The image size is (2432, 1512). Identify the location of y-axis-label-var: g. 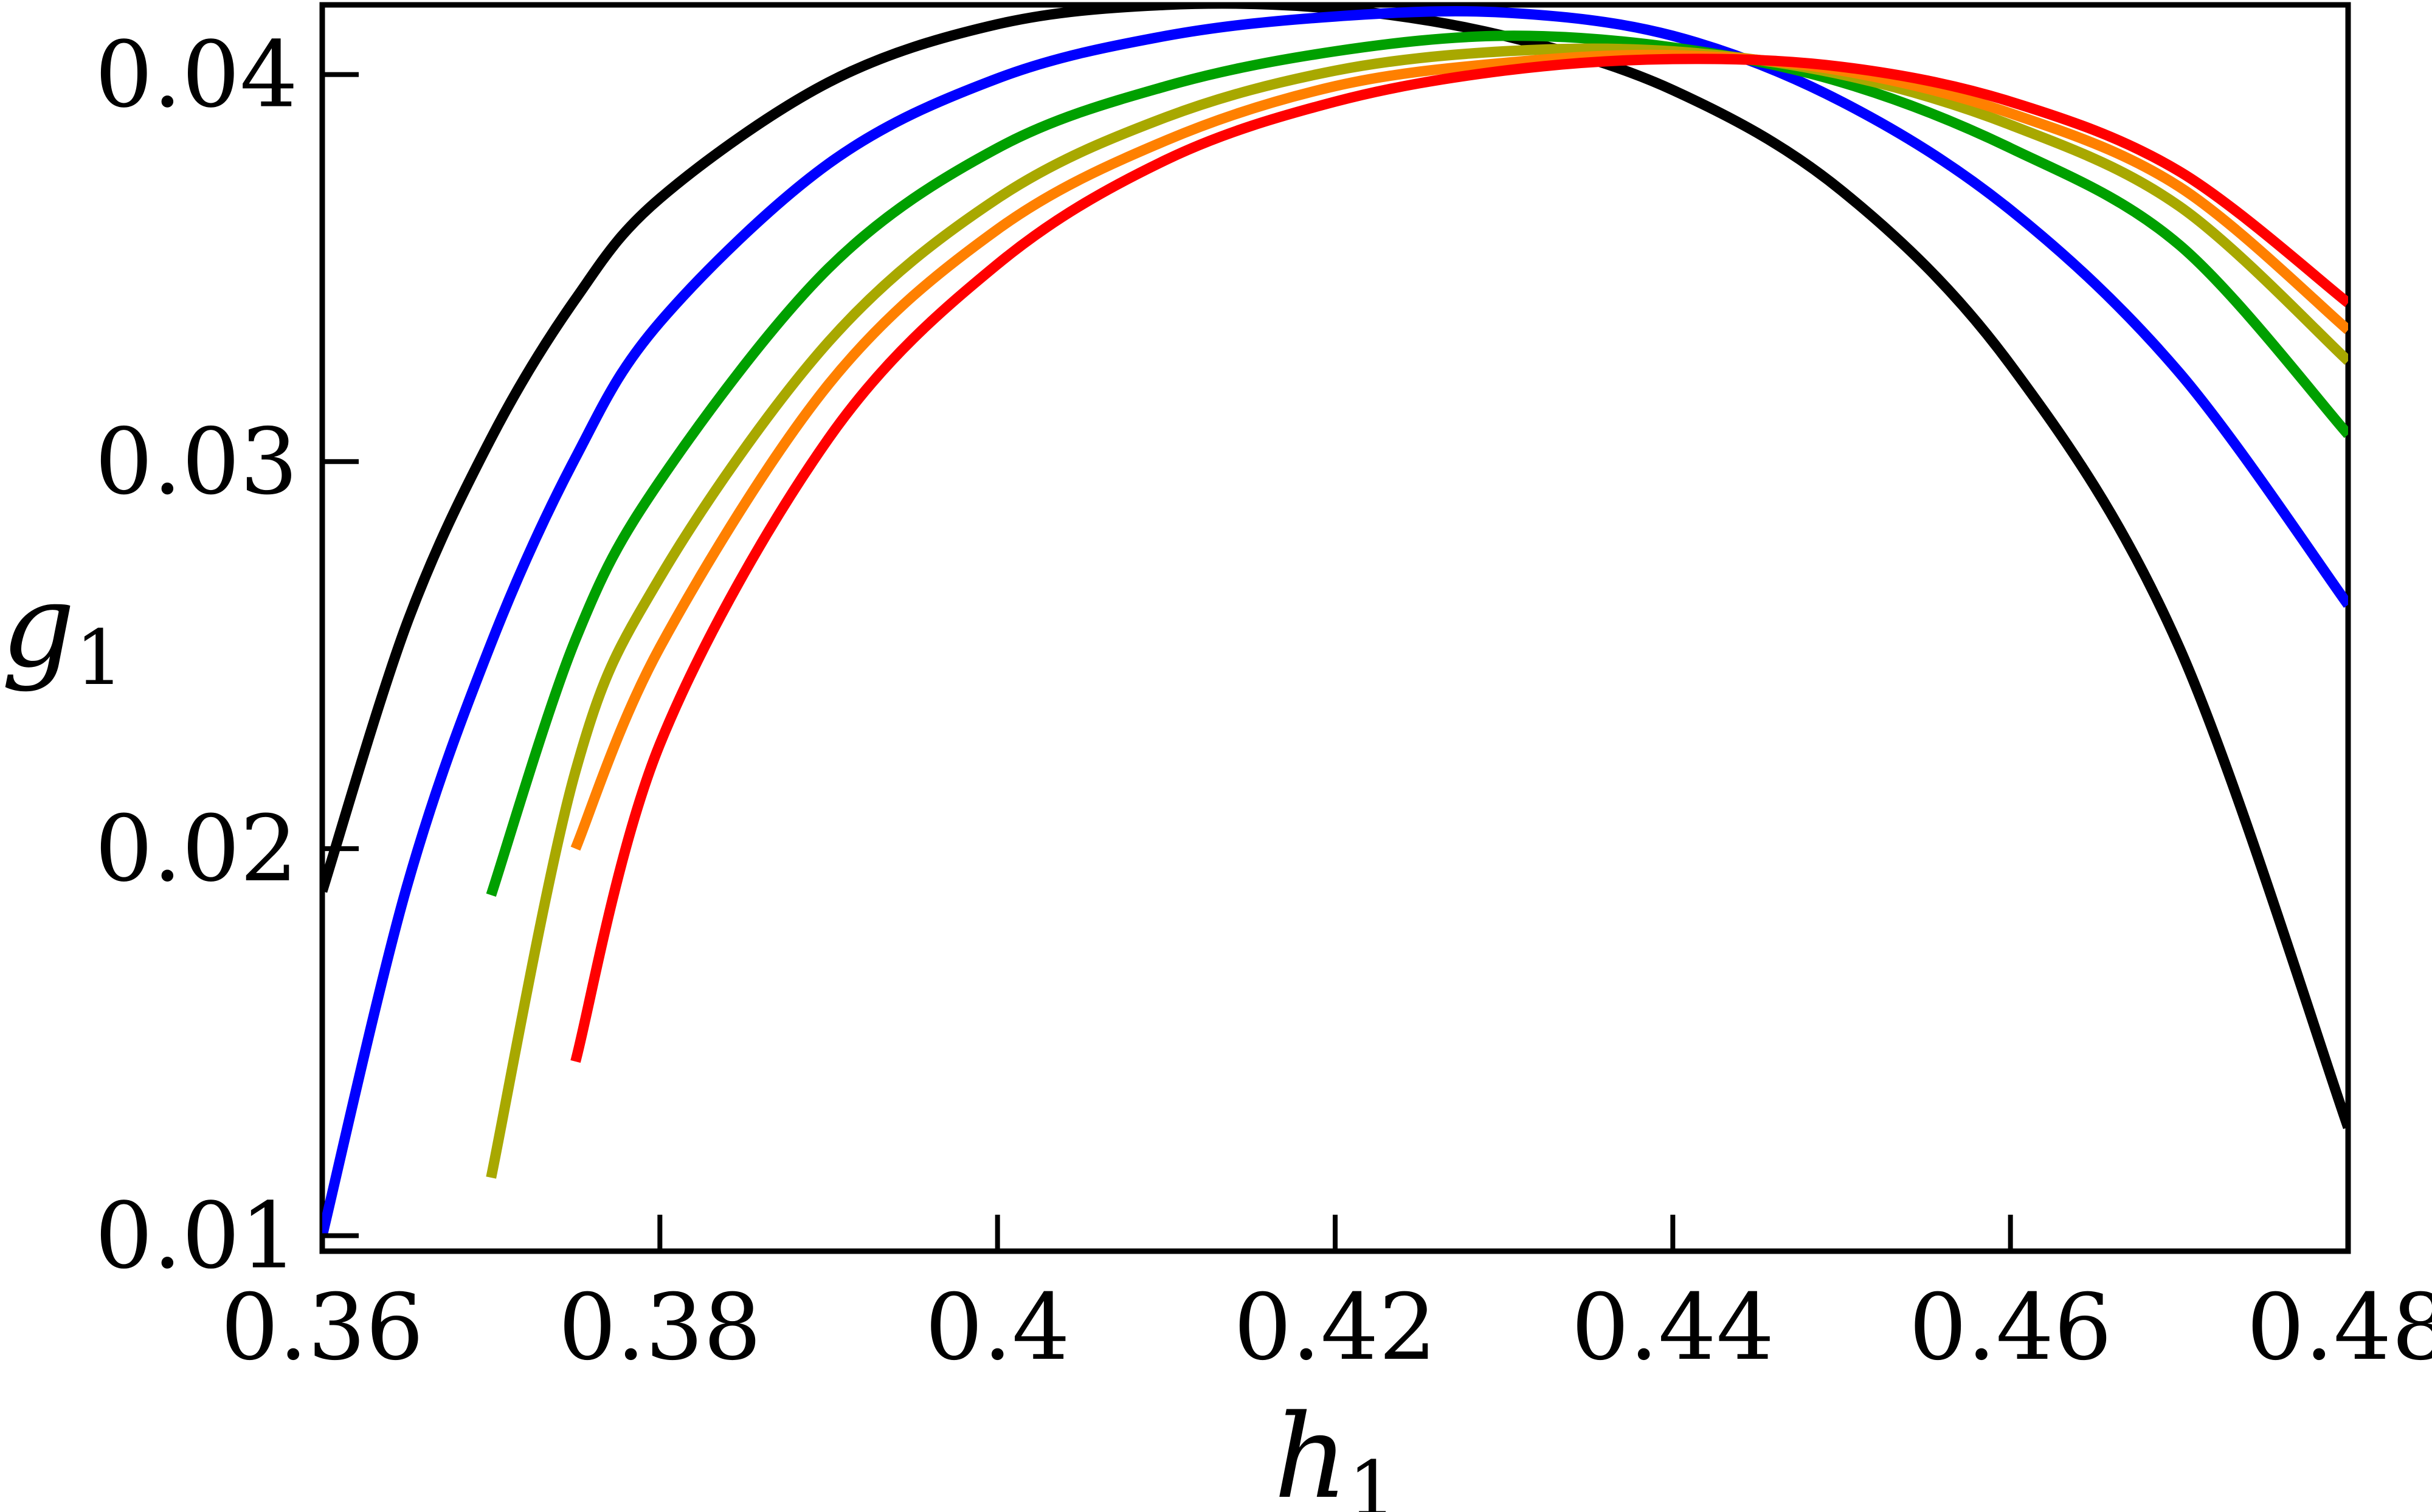
(38, 626).